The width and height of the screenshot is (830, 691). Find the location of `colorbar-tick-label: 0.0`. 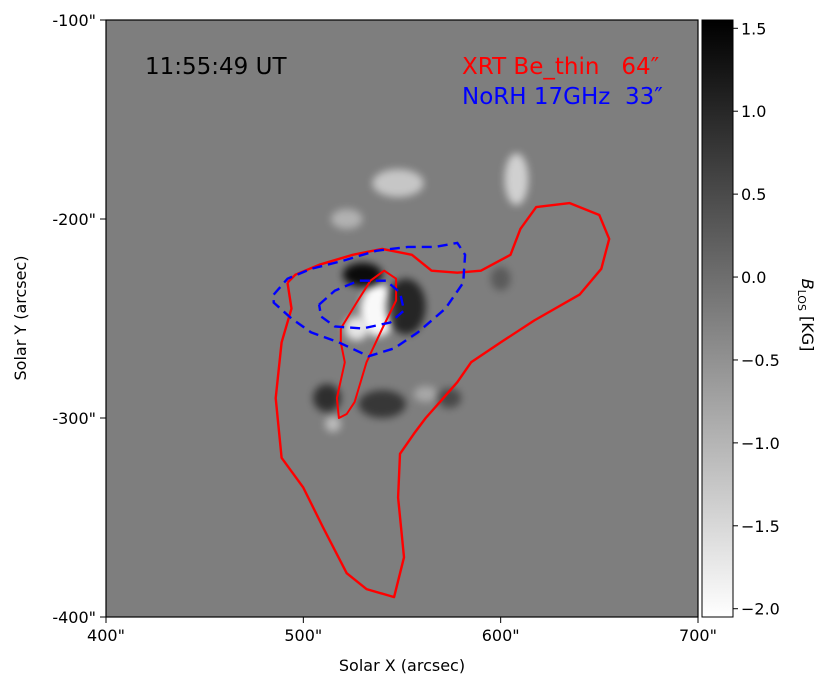

colorbar-tick-label: 0.0 is located at coordinates (753, 277).